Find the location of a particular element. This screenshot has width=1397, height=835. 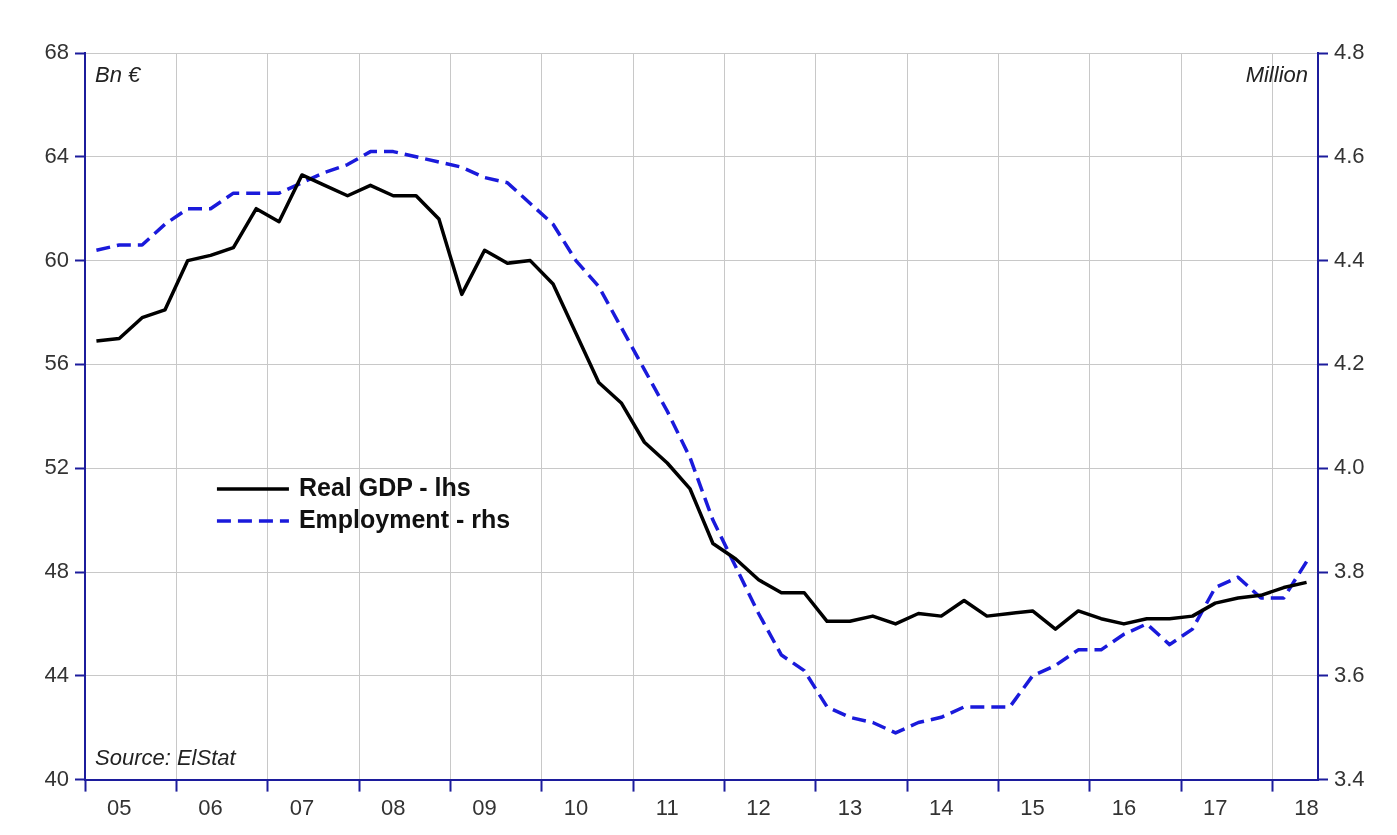

y-tick-label: 44 is located at coordinates (56, 674).